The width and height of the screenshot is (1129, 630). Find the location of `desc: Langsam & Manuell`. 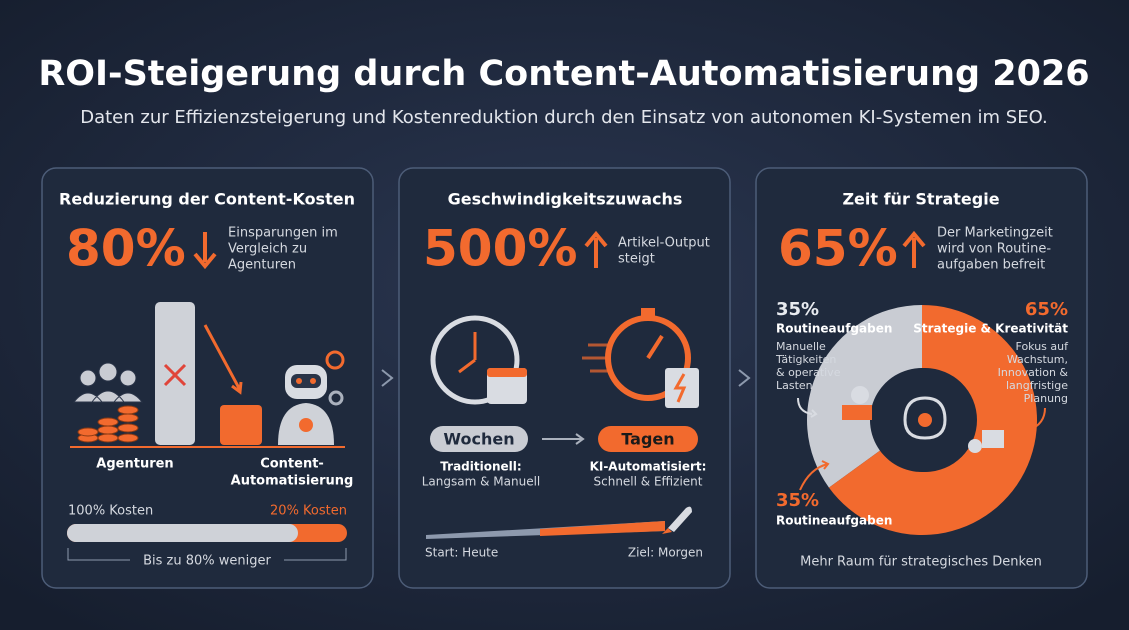

desc: Langsam & Manuell is located at coordinates (481, 482).